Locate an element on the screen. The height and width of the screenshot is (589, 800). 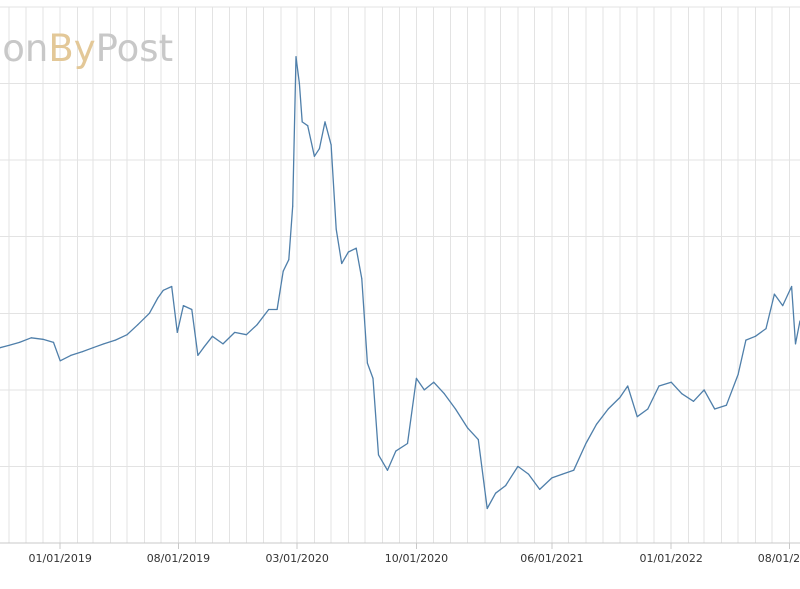
watermark-part-1: ion is located at coordinates (24, 48).